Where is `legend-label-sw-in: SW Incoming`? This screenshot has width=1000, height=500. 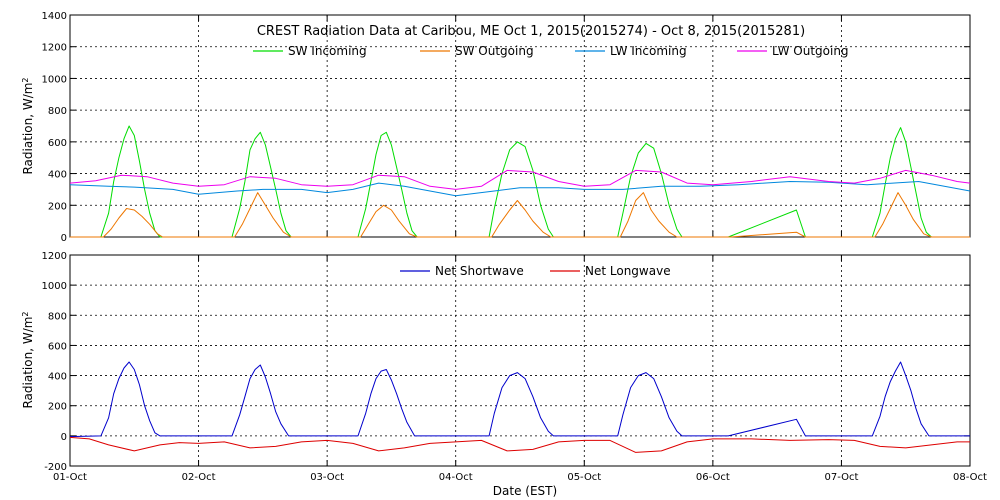 legend-label-sw-in: SW Incoming is located at coordinates (327, 51).